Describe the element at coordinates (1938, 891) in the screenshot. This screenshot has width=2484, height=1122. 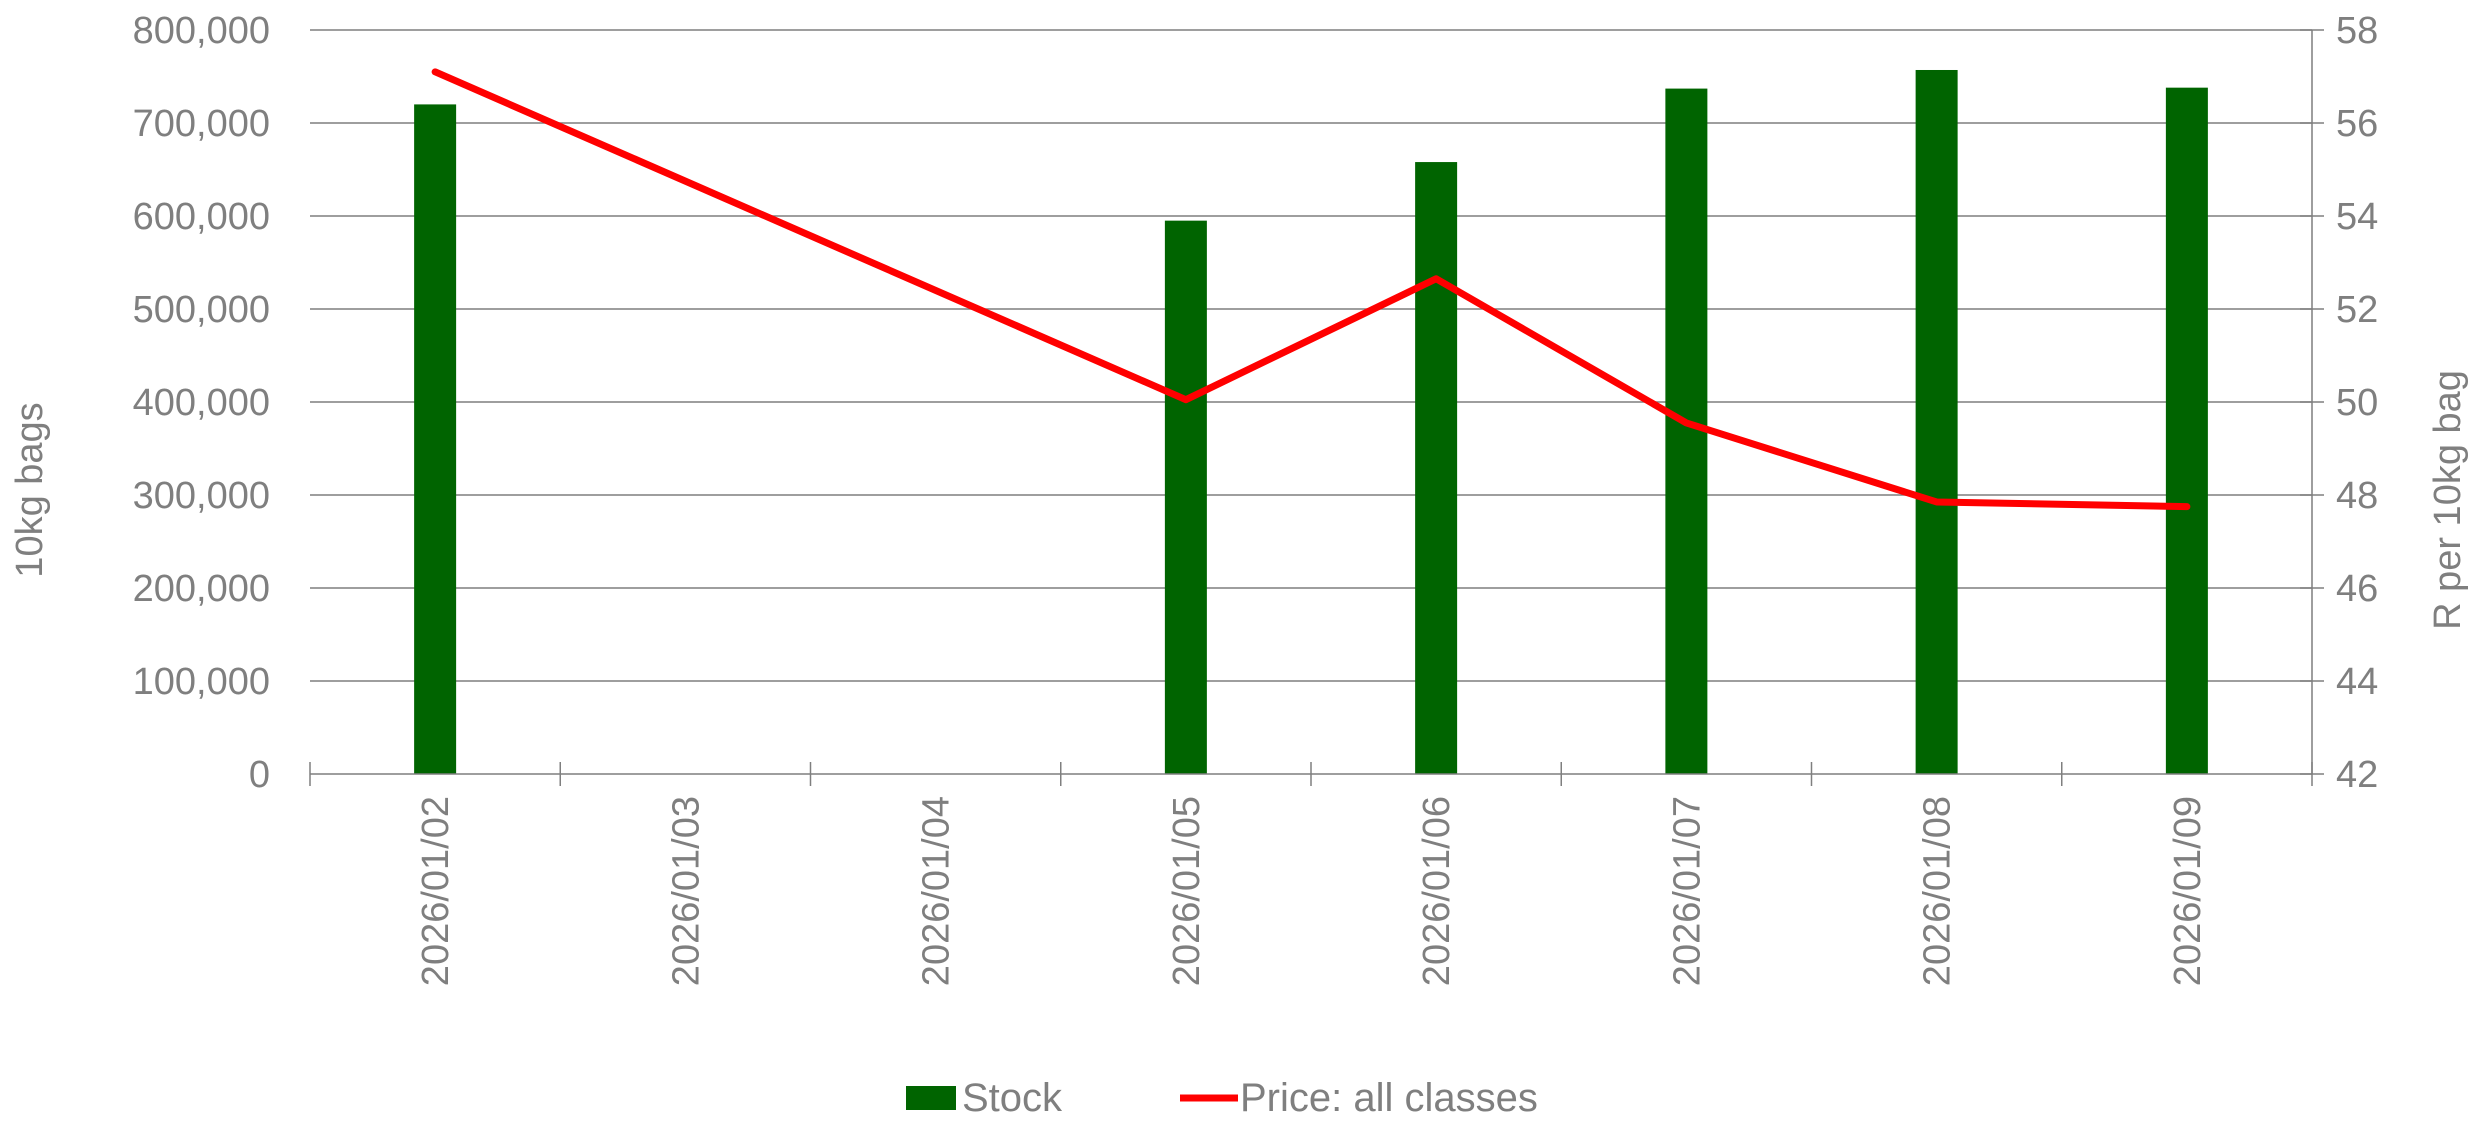
I see `x-tick-label: 2026/01/08` at that location.